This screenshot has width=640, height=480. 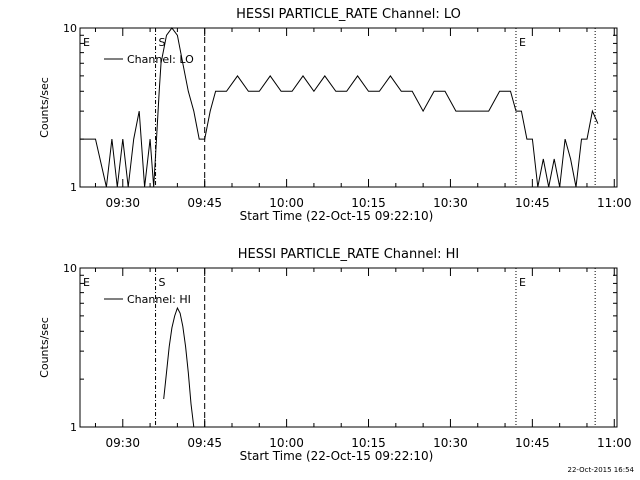 I want to click on chart-title: HESSI PARTICLE_RATE Channel: HI, so click(x=348, y=254).